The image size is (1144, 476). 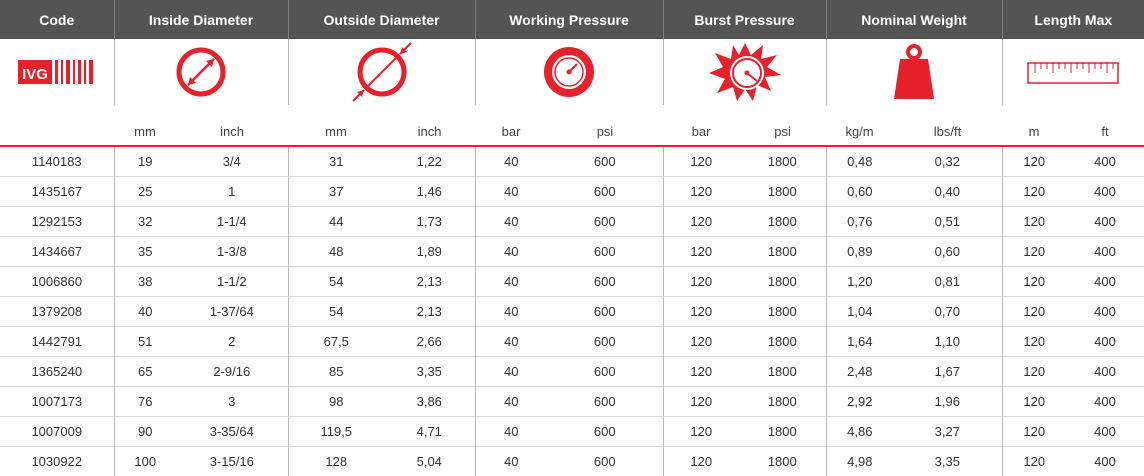 What do you see at coordinates (57, 125) in the screenshot?
I see `unit-code` at bounding box center [57, 125].